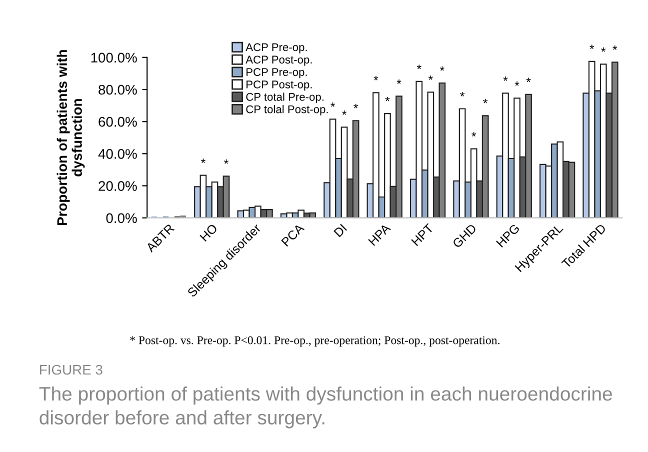  What do you see at coordinates (117, 121) in the screenshot?
I see `y-tick-label: 60.0%` at bounding box center [117, 121].